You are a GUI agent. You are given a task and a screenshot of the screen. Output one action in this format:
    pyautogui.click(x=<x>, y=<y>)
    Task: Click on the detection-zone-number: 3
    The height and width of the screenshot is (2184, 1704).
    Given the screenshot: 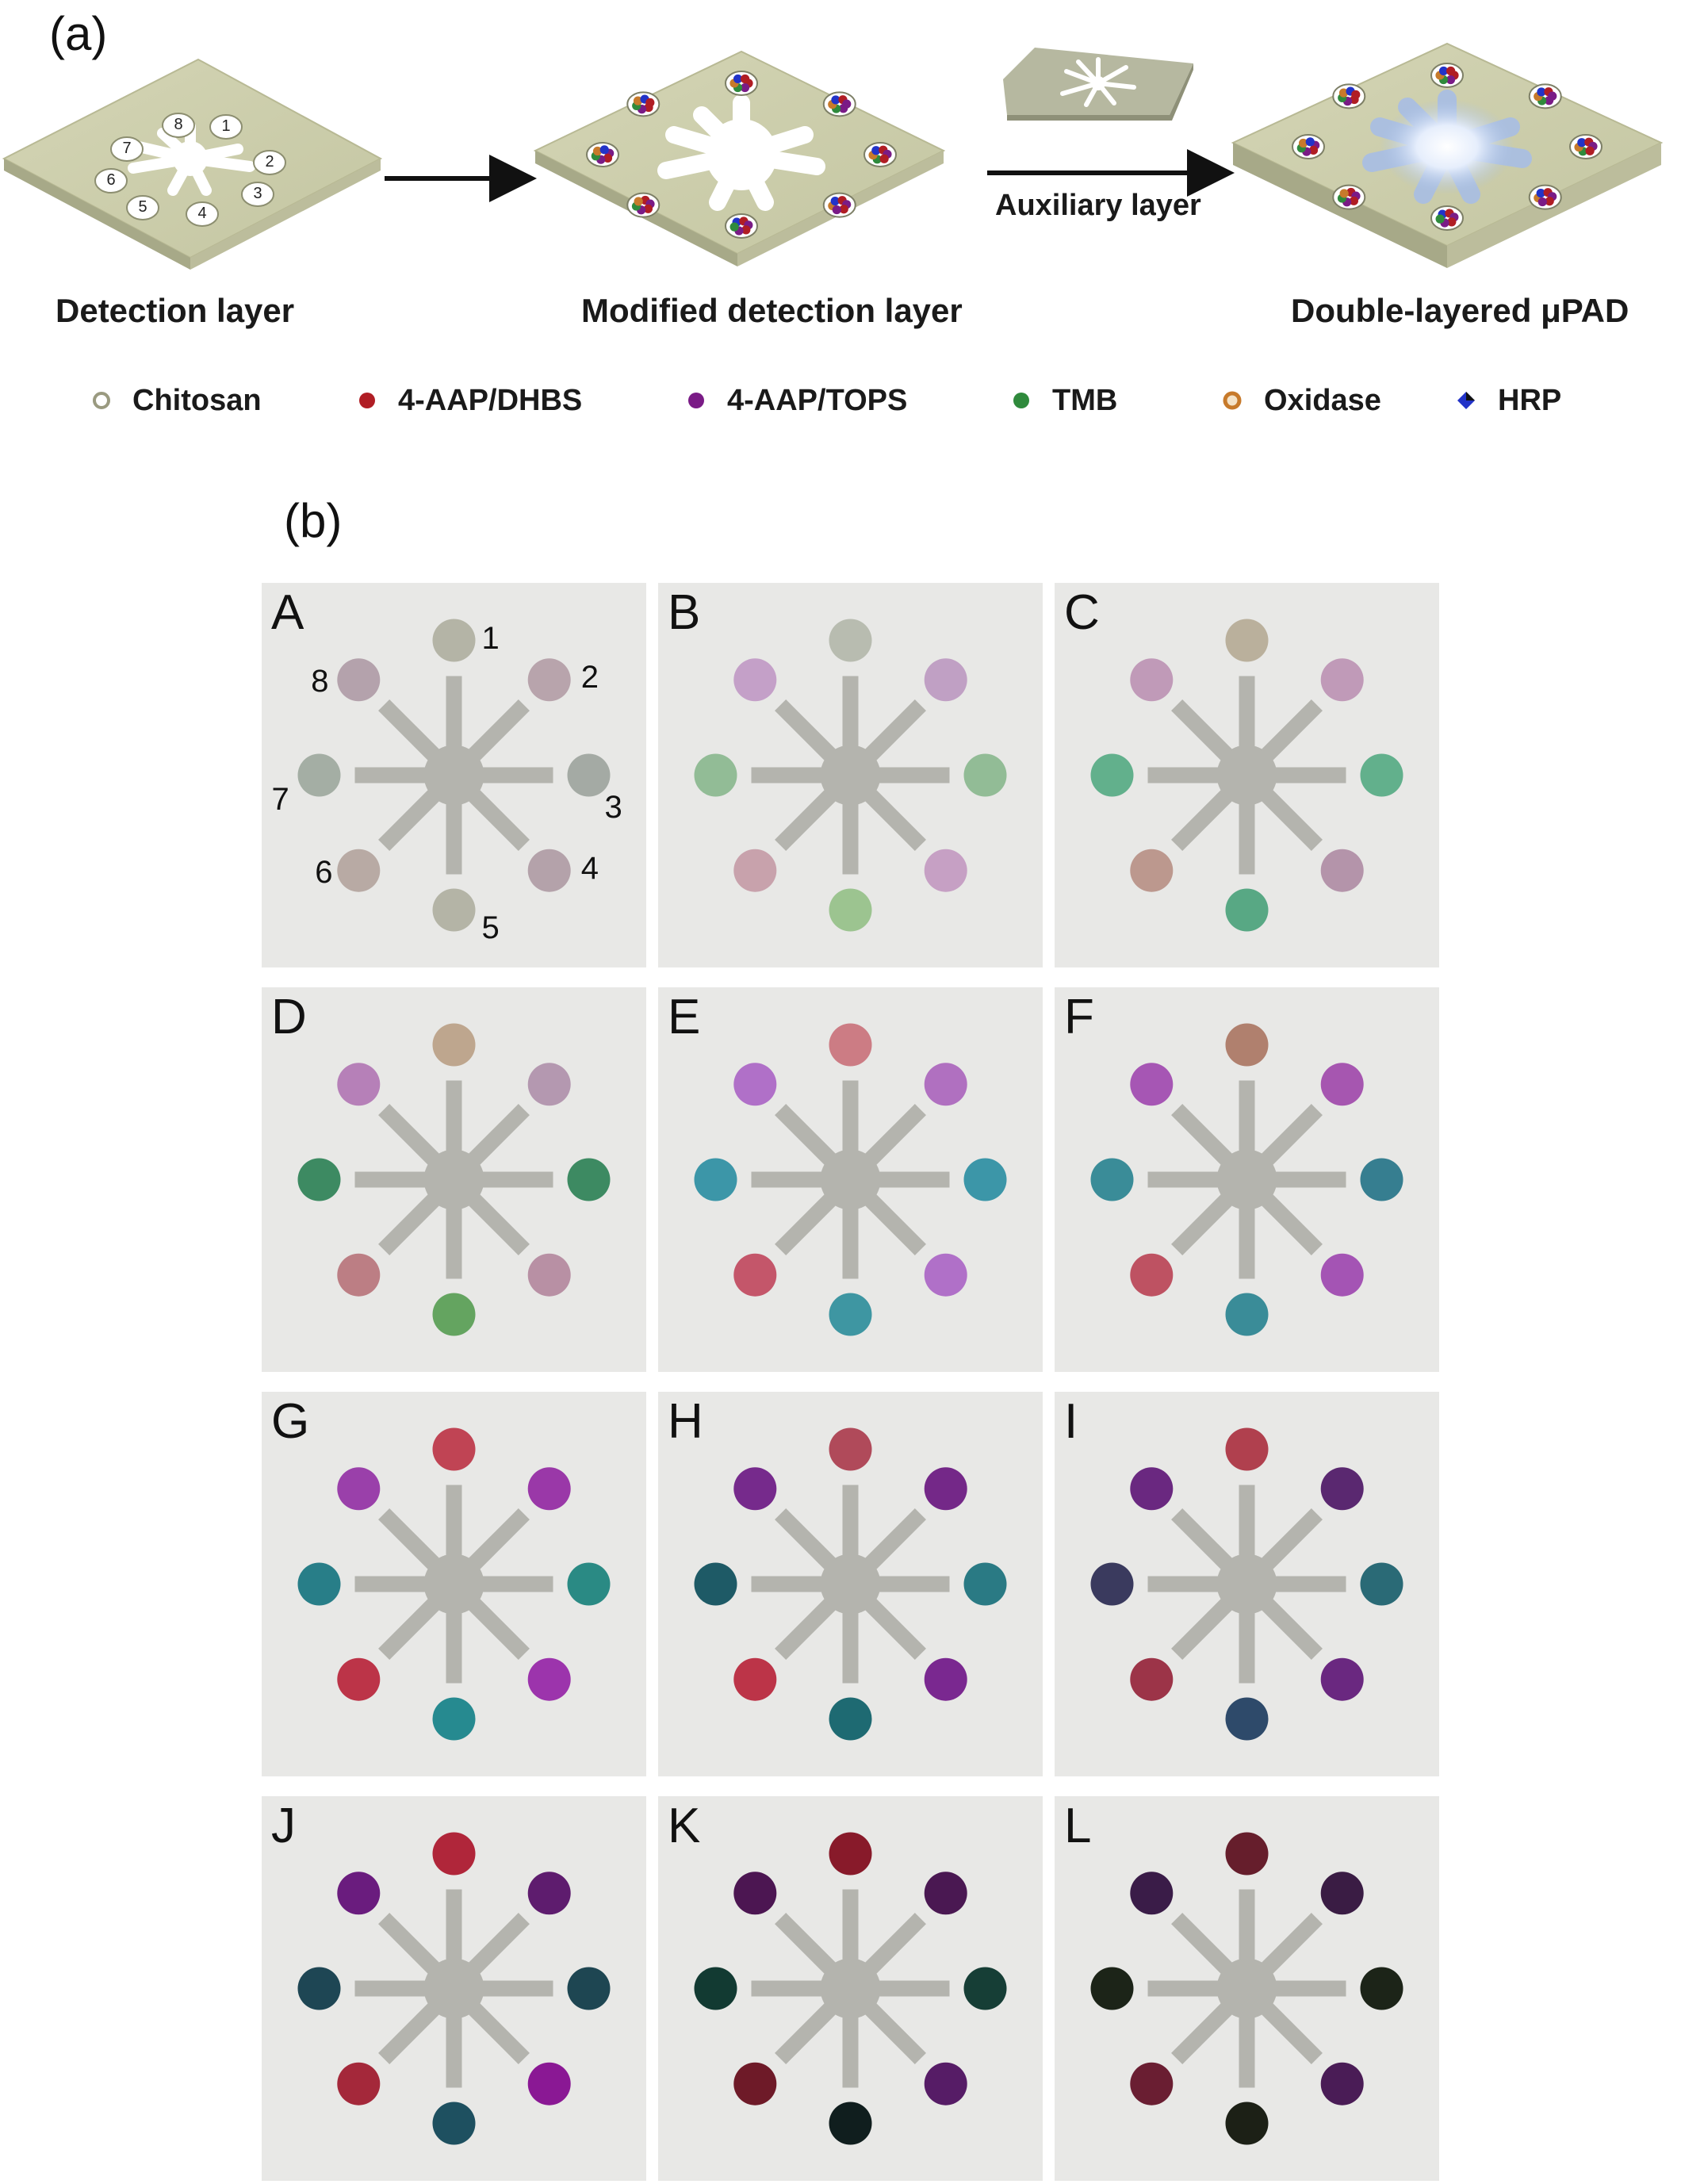 What is the action you would take?
    pyautogui.click(x=257, y=193)
    